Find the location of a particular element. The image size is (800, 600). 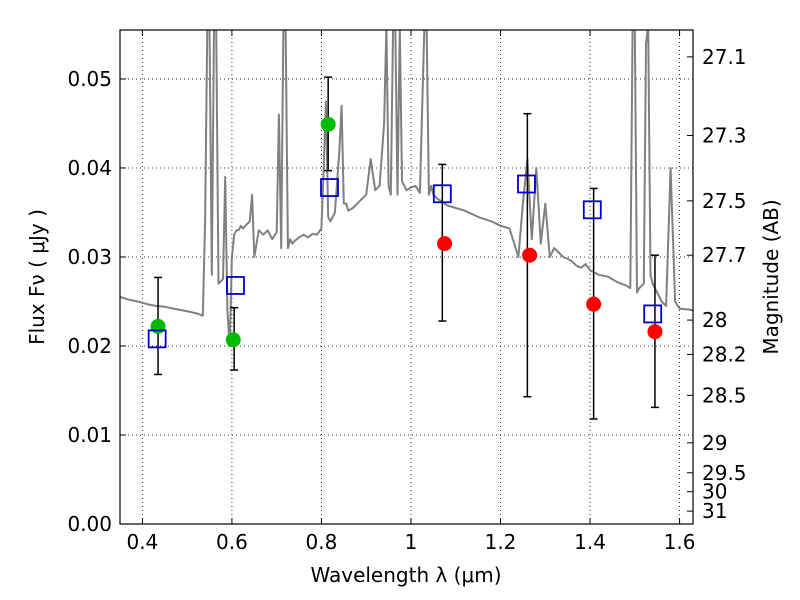

y2-axis-label: Magnitude (AB) is located at coordinates (771, 276).